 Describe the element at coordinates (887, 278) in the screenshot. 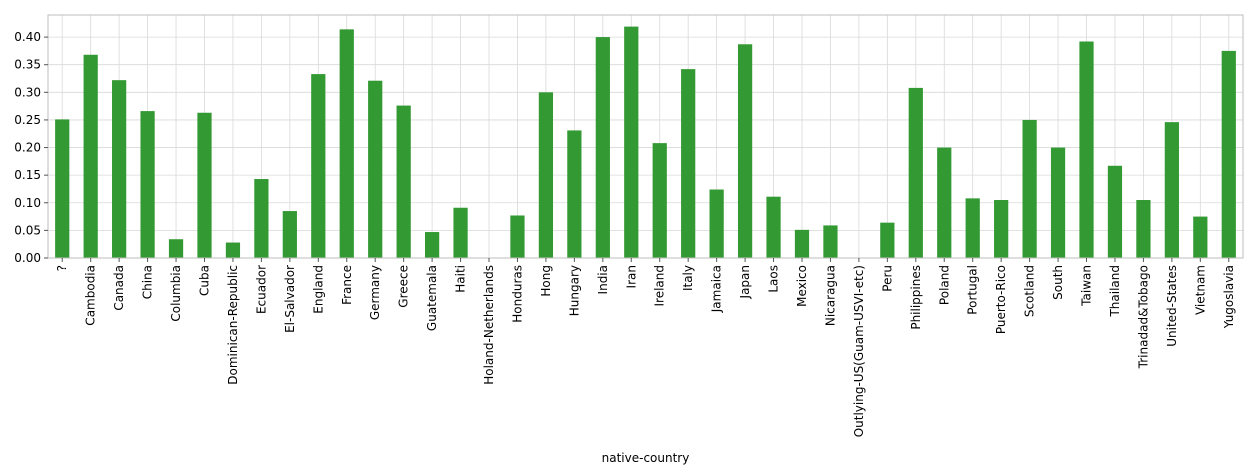

I see `x-tick-label: Peru` at that location.